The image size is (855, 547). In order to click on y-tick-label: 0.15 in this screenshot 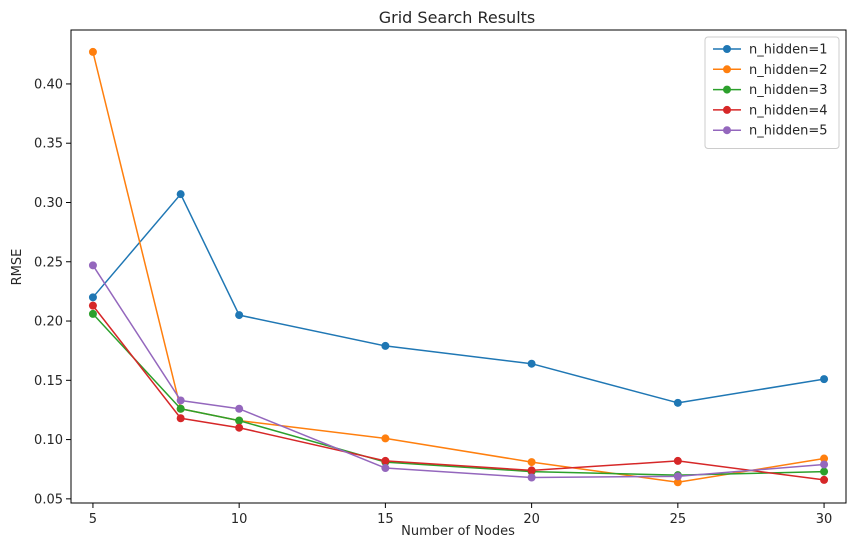, I will do `click(48, 381)`.